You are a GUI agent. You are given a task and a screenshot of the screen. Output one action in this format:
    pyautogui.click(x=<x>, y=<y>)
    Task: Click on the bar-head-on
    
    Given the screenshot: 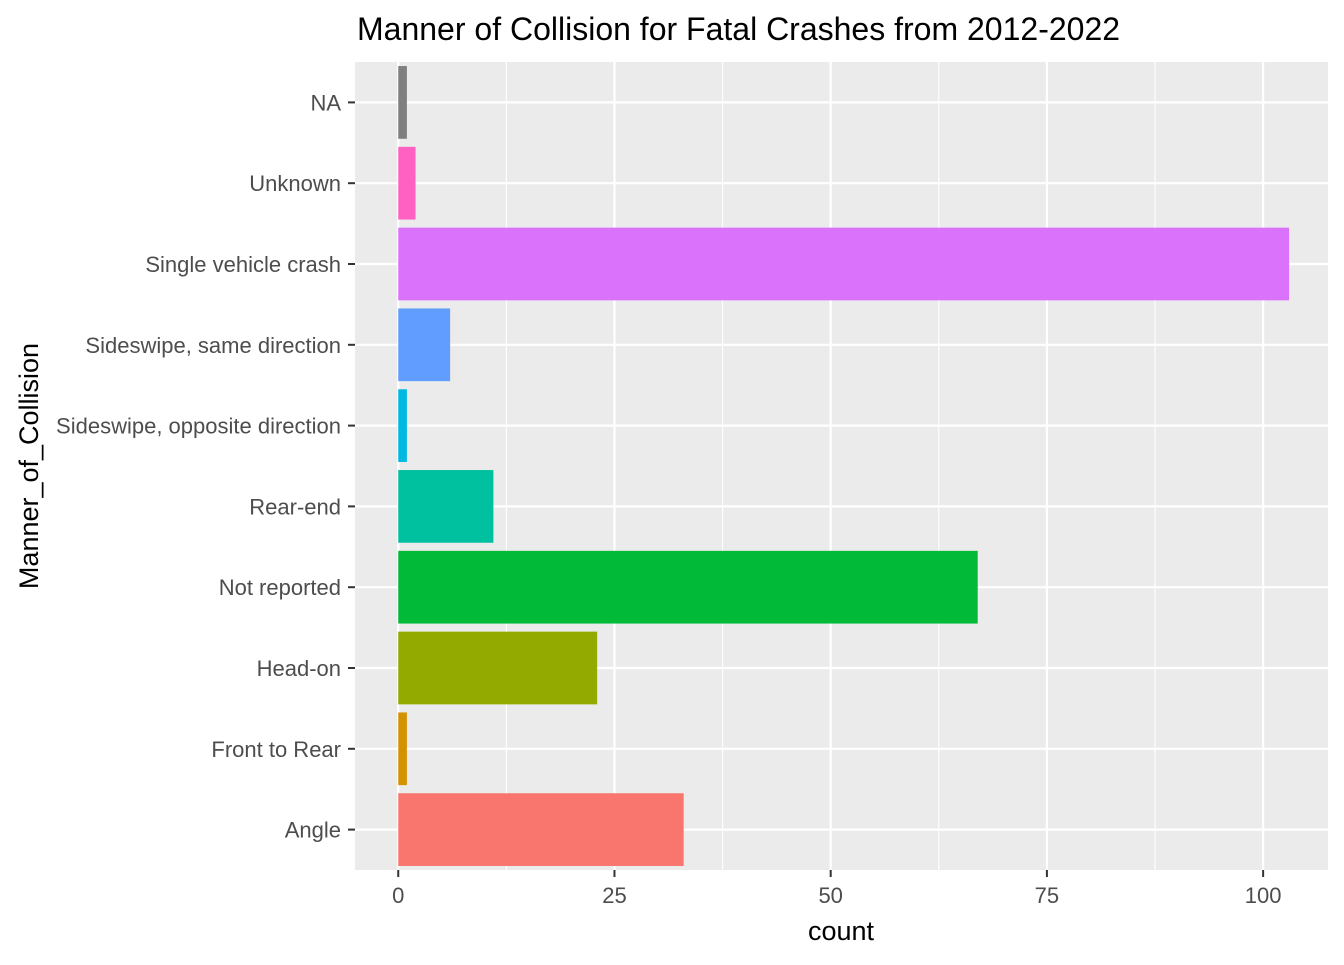 What is the action you would take?
    pyautogui.click(x=498, y=668)
    